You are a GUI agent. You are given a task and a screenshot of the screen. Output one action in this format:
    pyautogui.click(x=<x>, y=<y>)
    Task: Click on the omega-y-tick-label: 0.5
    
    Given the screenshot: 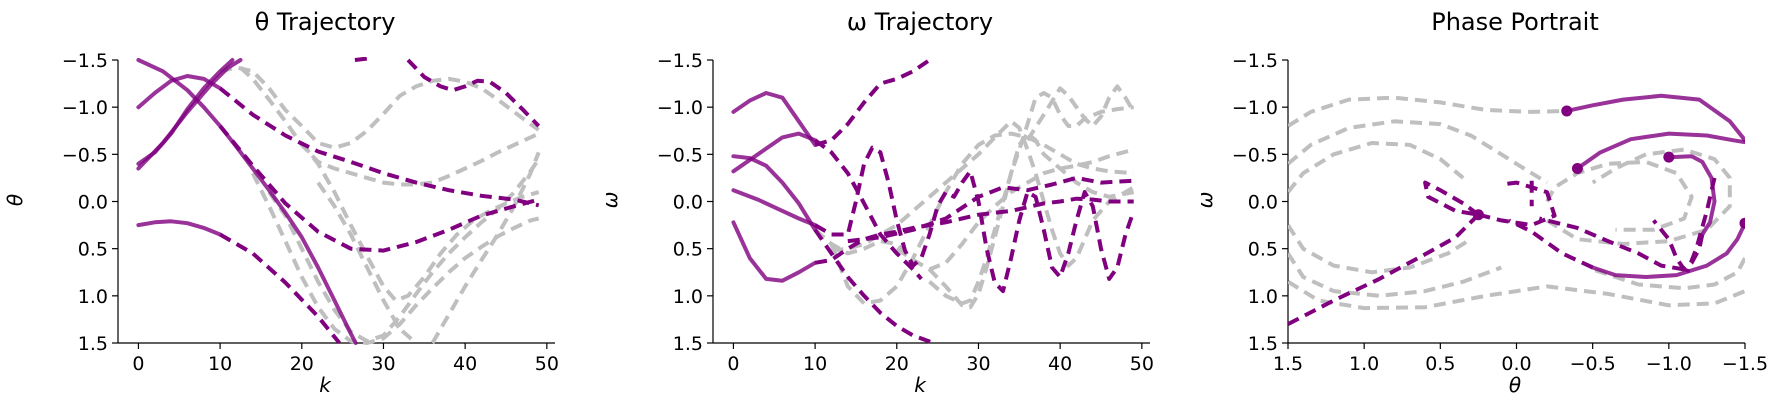 What is the action you would take?
    pyautogui.click(x=688, y=250)
    